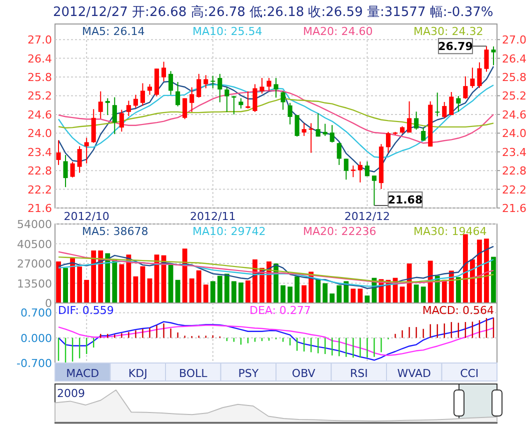 The height and width of the screenshot is (425, 531). I want to click on text: MA20: 22236, so click(339, 231).